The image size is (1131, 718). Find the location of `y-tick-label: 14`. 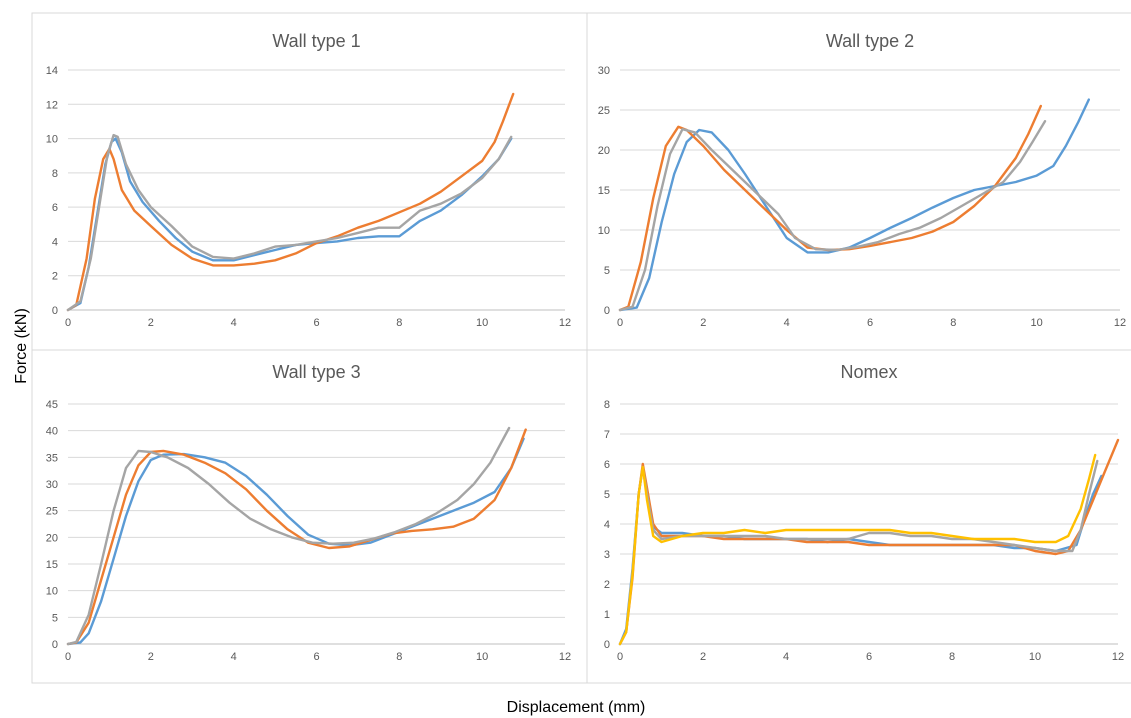

y-tick-label: 14 is located at coordinates (52, 71).